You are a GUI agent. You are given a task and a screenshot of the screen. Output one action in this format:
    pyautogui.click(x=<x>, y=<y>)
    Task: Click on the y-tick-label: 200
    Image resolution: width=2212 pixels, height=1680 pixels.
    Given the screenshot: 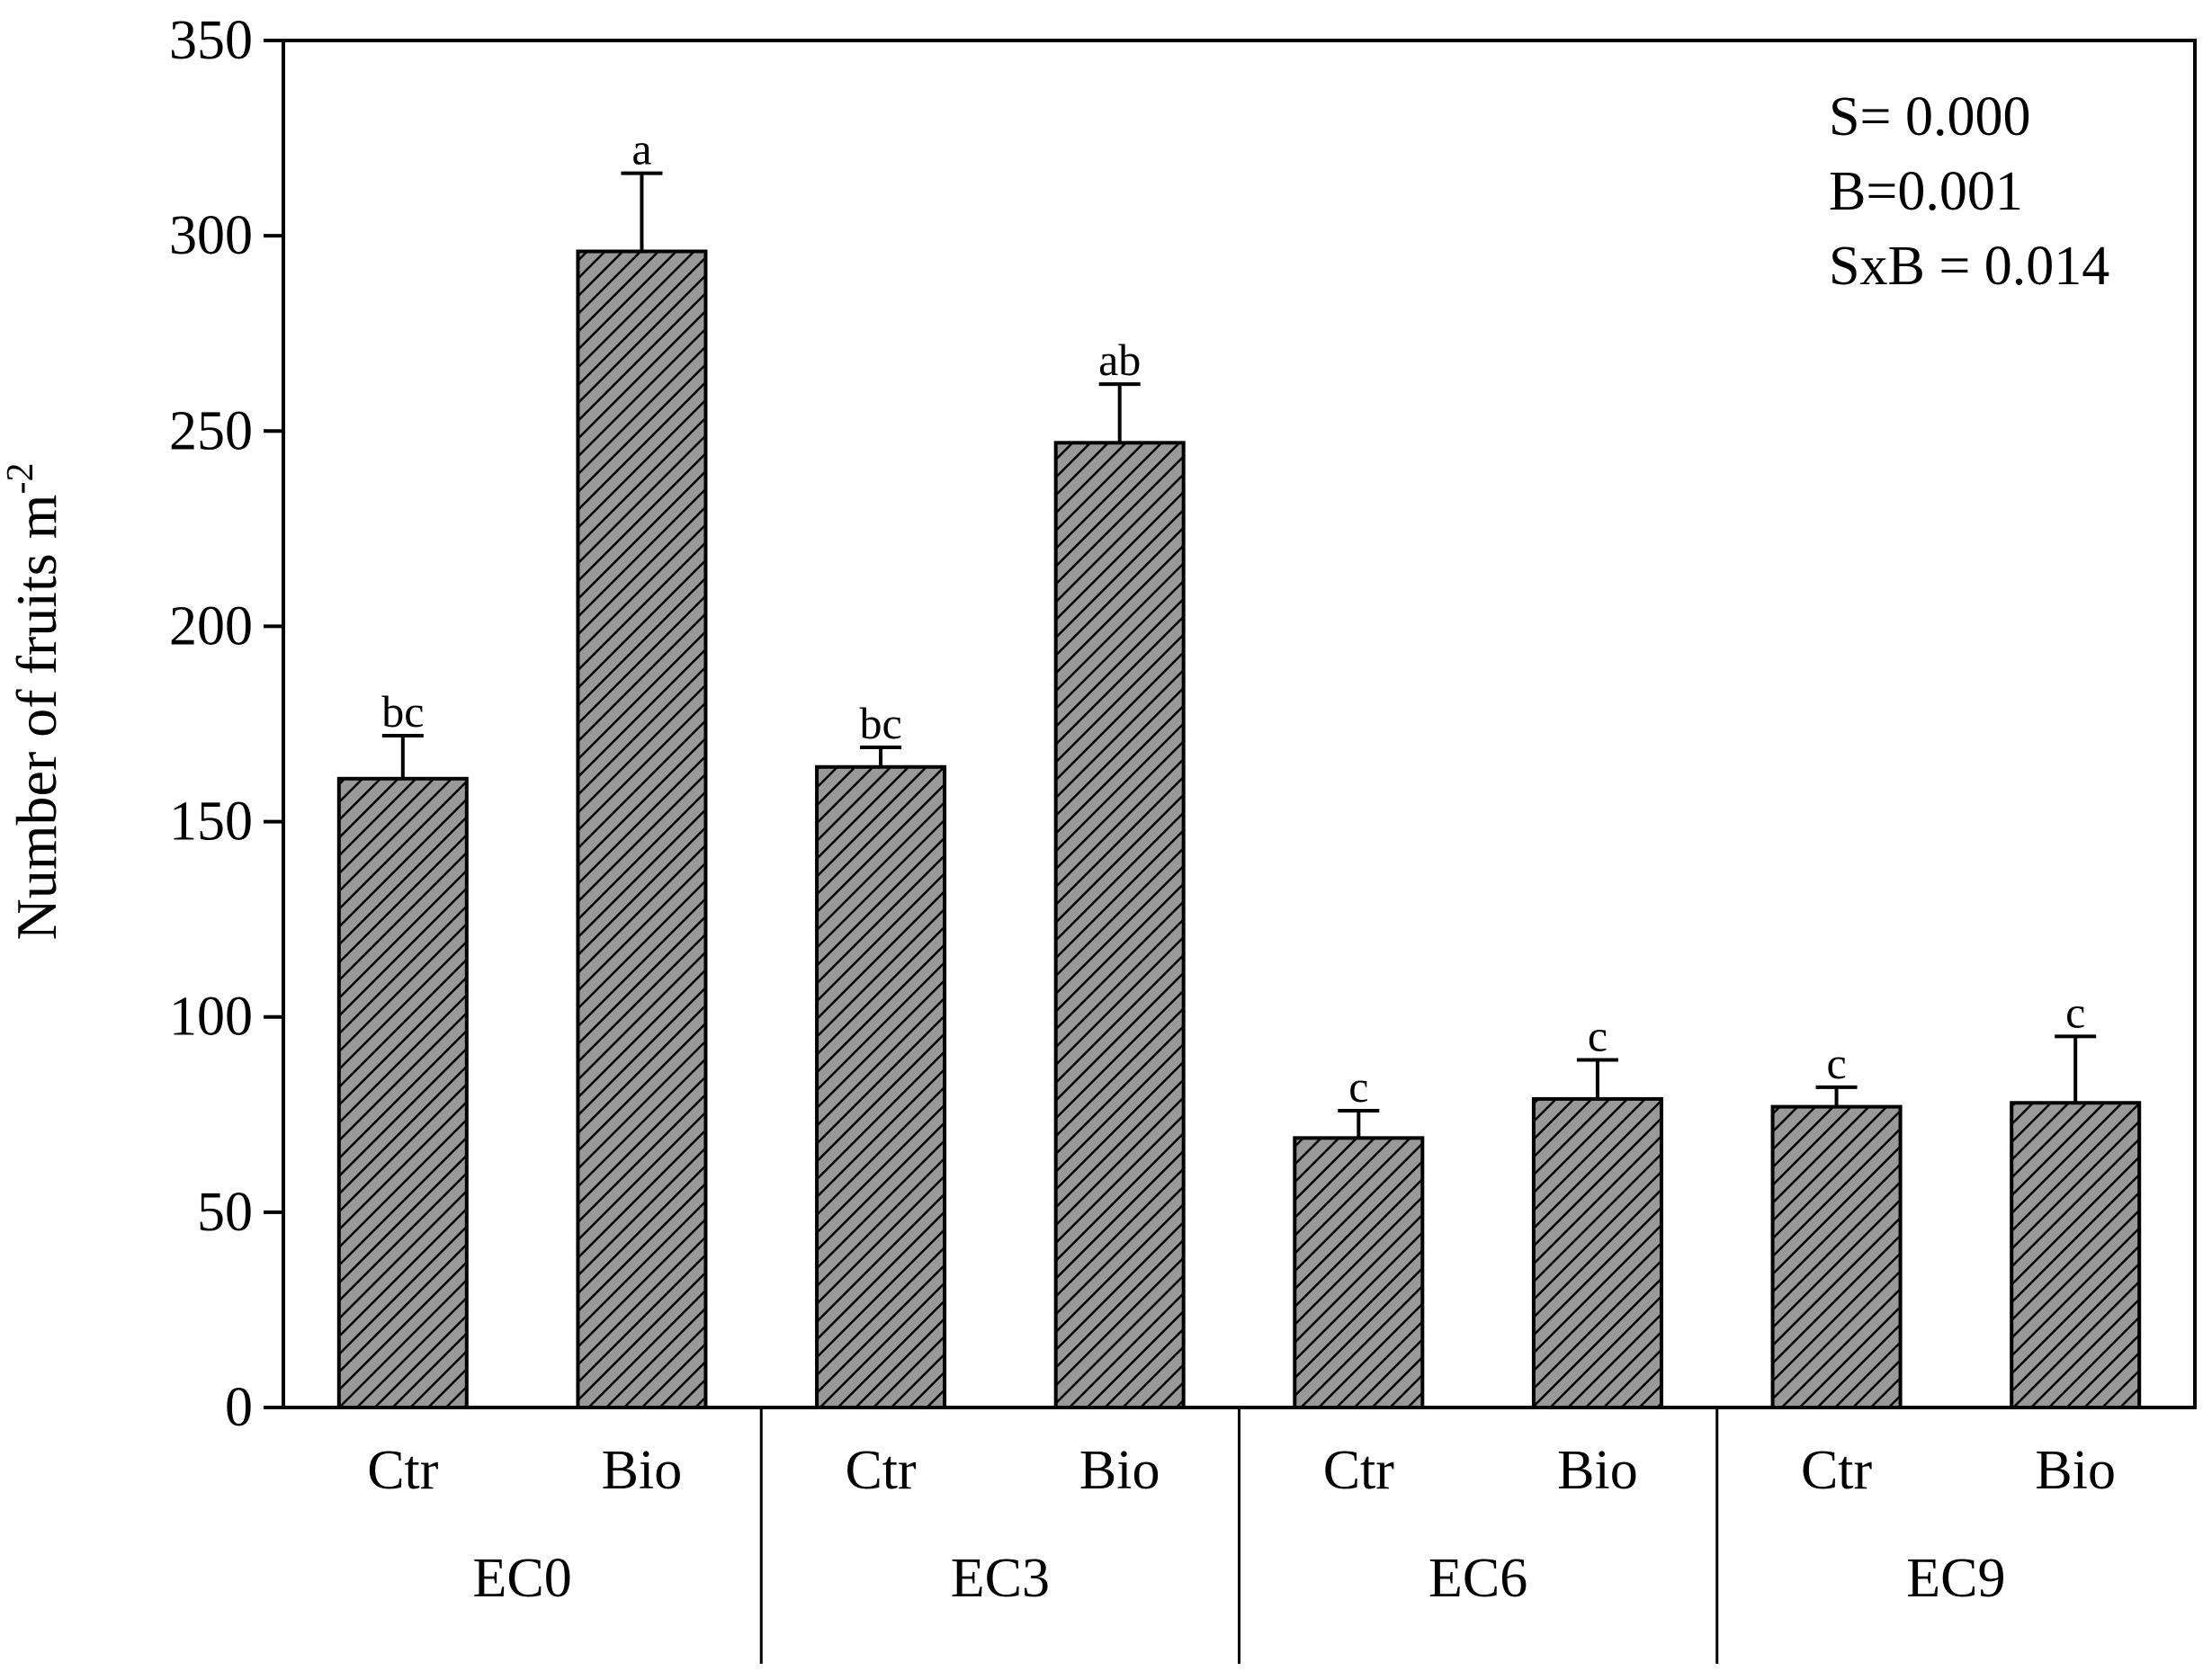 What is the action you would take?
    pyautogui.click(x=211, y=626)
    